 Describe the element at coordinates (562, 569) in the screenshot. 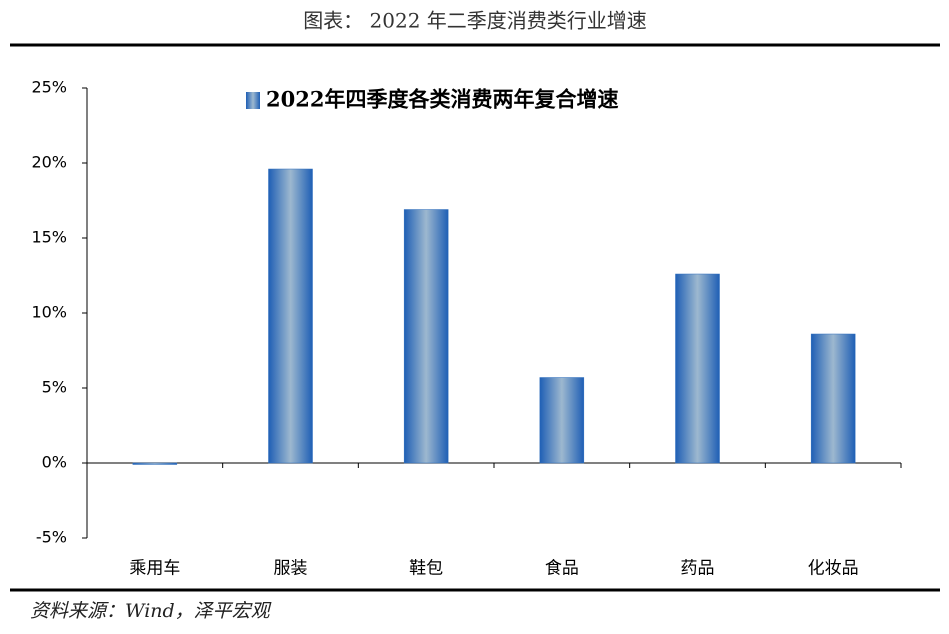

I see `x-tick-label: 食品` at that location.